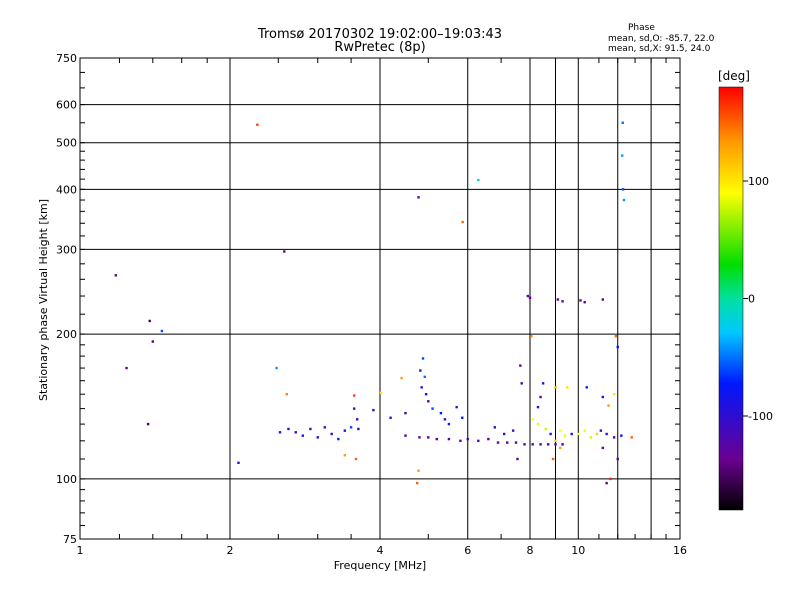 This screenshot has width=800, height=600. Describe the element at coordinates (66, 143) in the screenshot. I see `y-tick-label: 500` at that location.